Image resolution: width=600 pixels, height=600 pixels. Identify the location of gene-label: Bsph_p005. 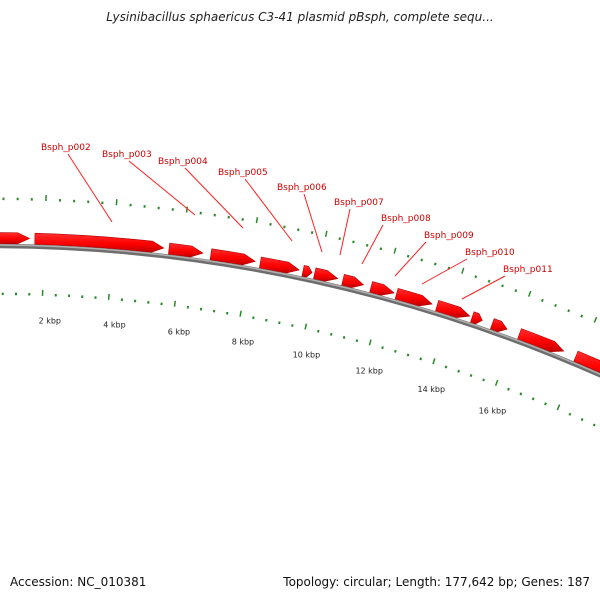
(243, 173).